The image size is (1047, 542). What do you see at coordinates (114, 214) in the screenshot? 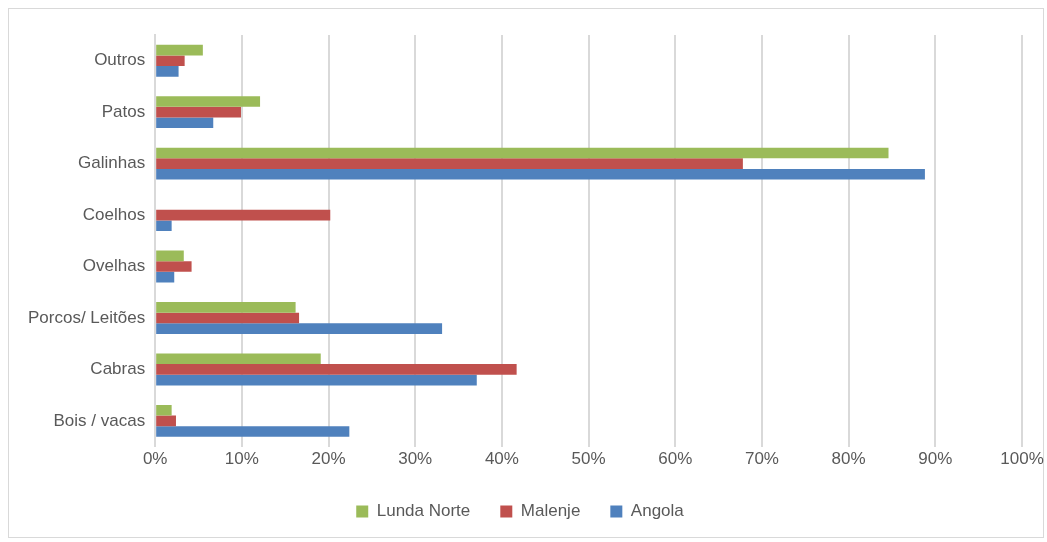
I see `y-tick-label: Coelhos` at bounding box center [114, 214].